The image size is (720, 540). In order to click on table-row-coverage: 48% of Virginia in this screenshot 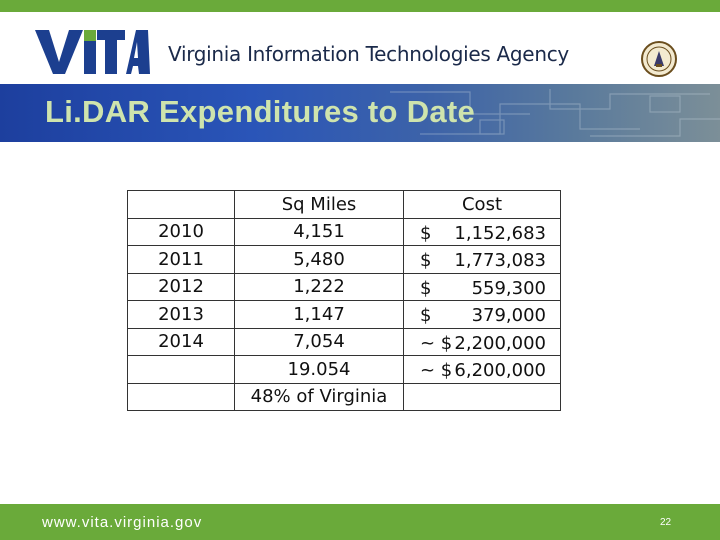, I will do `click(344, 396)`.